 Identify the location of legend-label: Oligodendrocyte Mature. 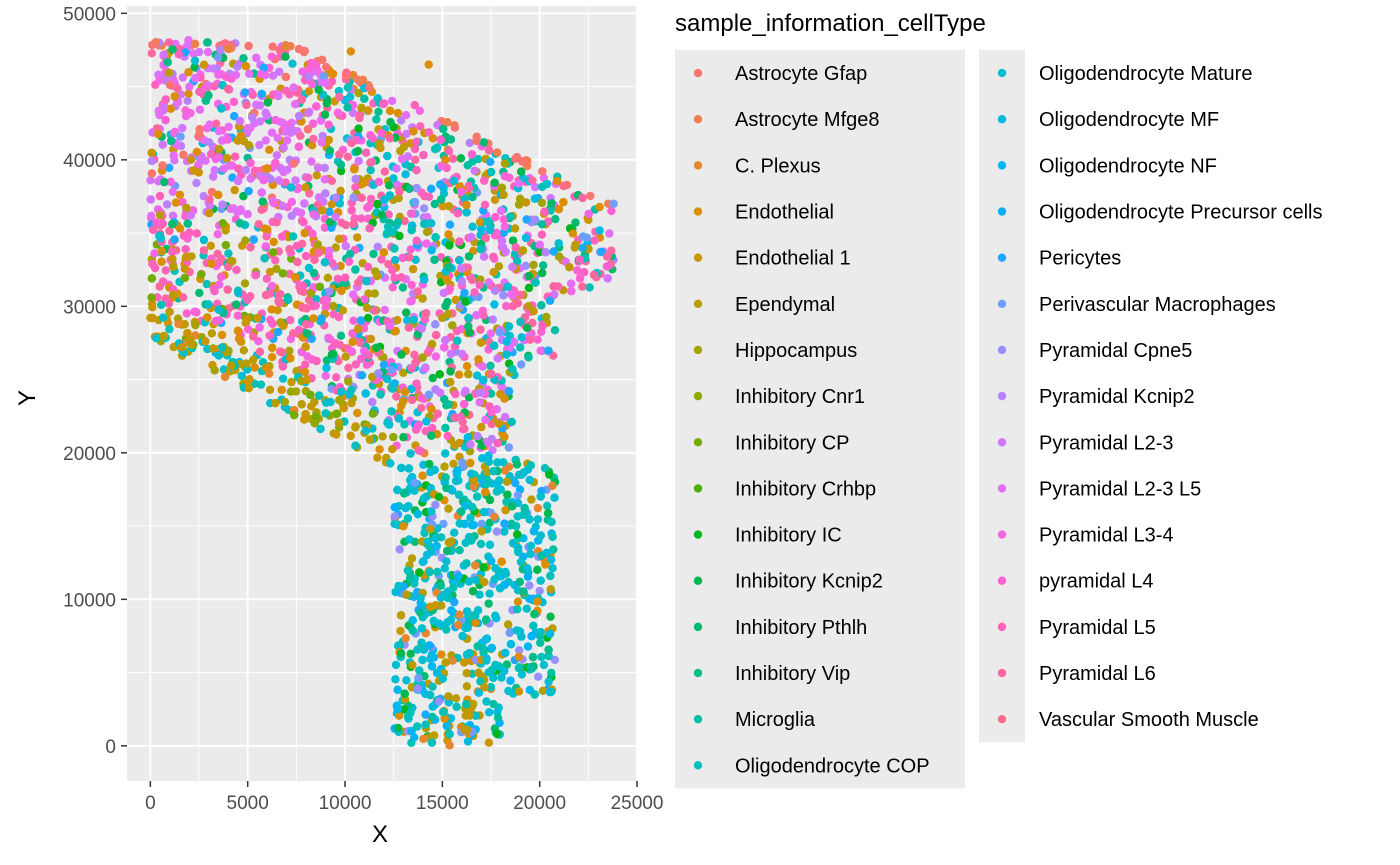
(1145, 74).